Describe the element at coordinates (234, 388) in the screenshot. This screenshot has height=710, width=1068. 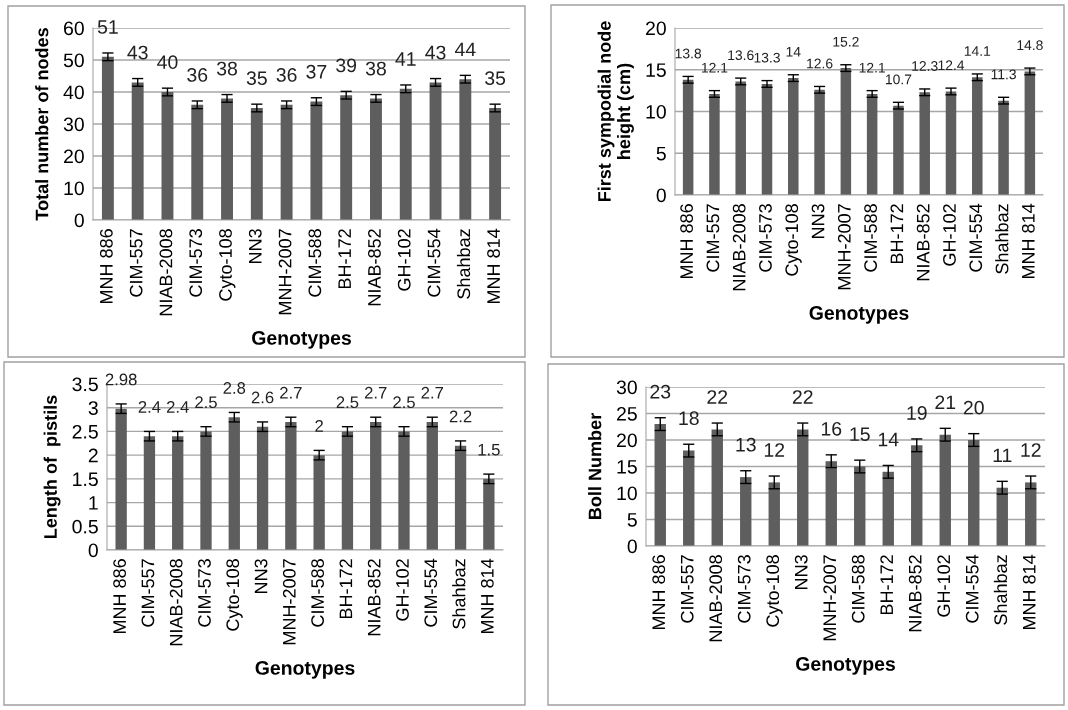
I see `data-label: 2.8` at that location.